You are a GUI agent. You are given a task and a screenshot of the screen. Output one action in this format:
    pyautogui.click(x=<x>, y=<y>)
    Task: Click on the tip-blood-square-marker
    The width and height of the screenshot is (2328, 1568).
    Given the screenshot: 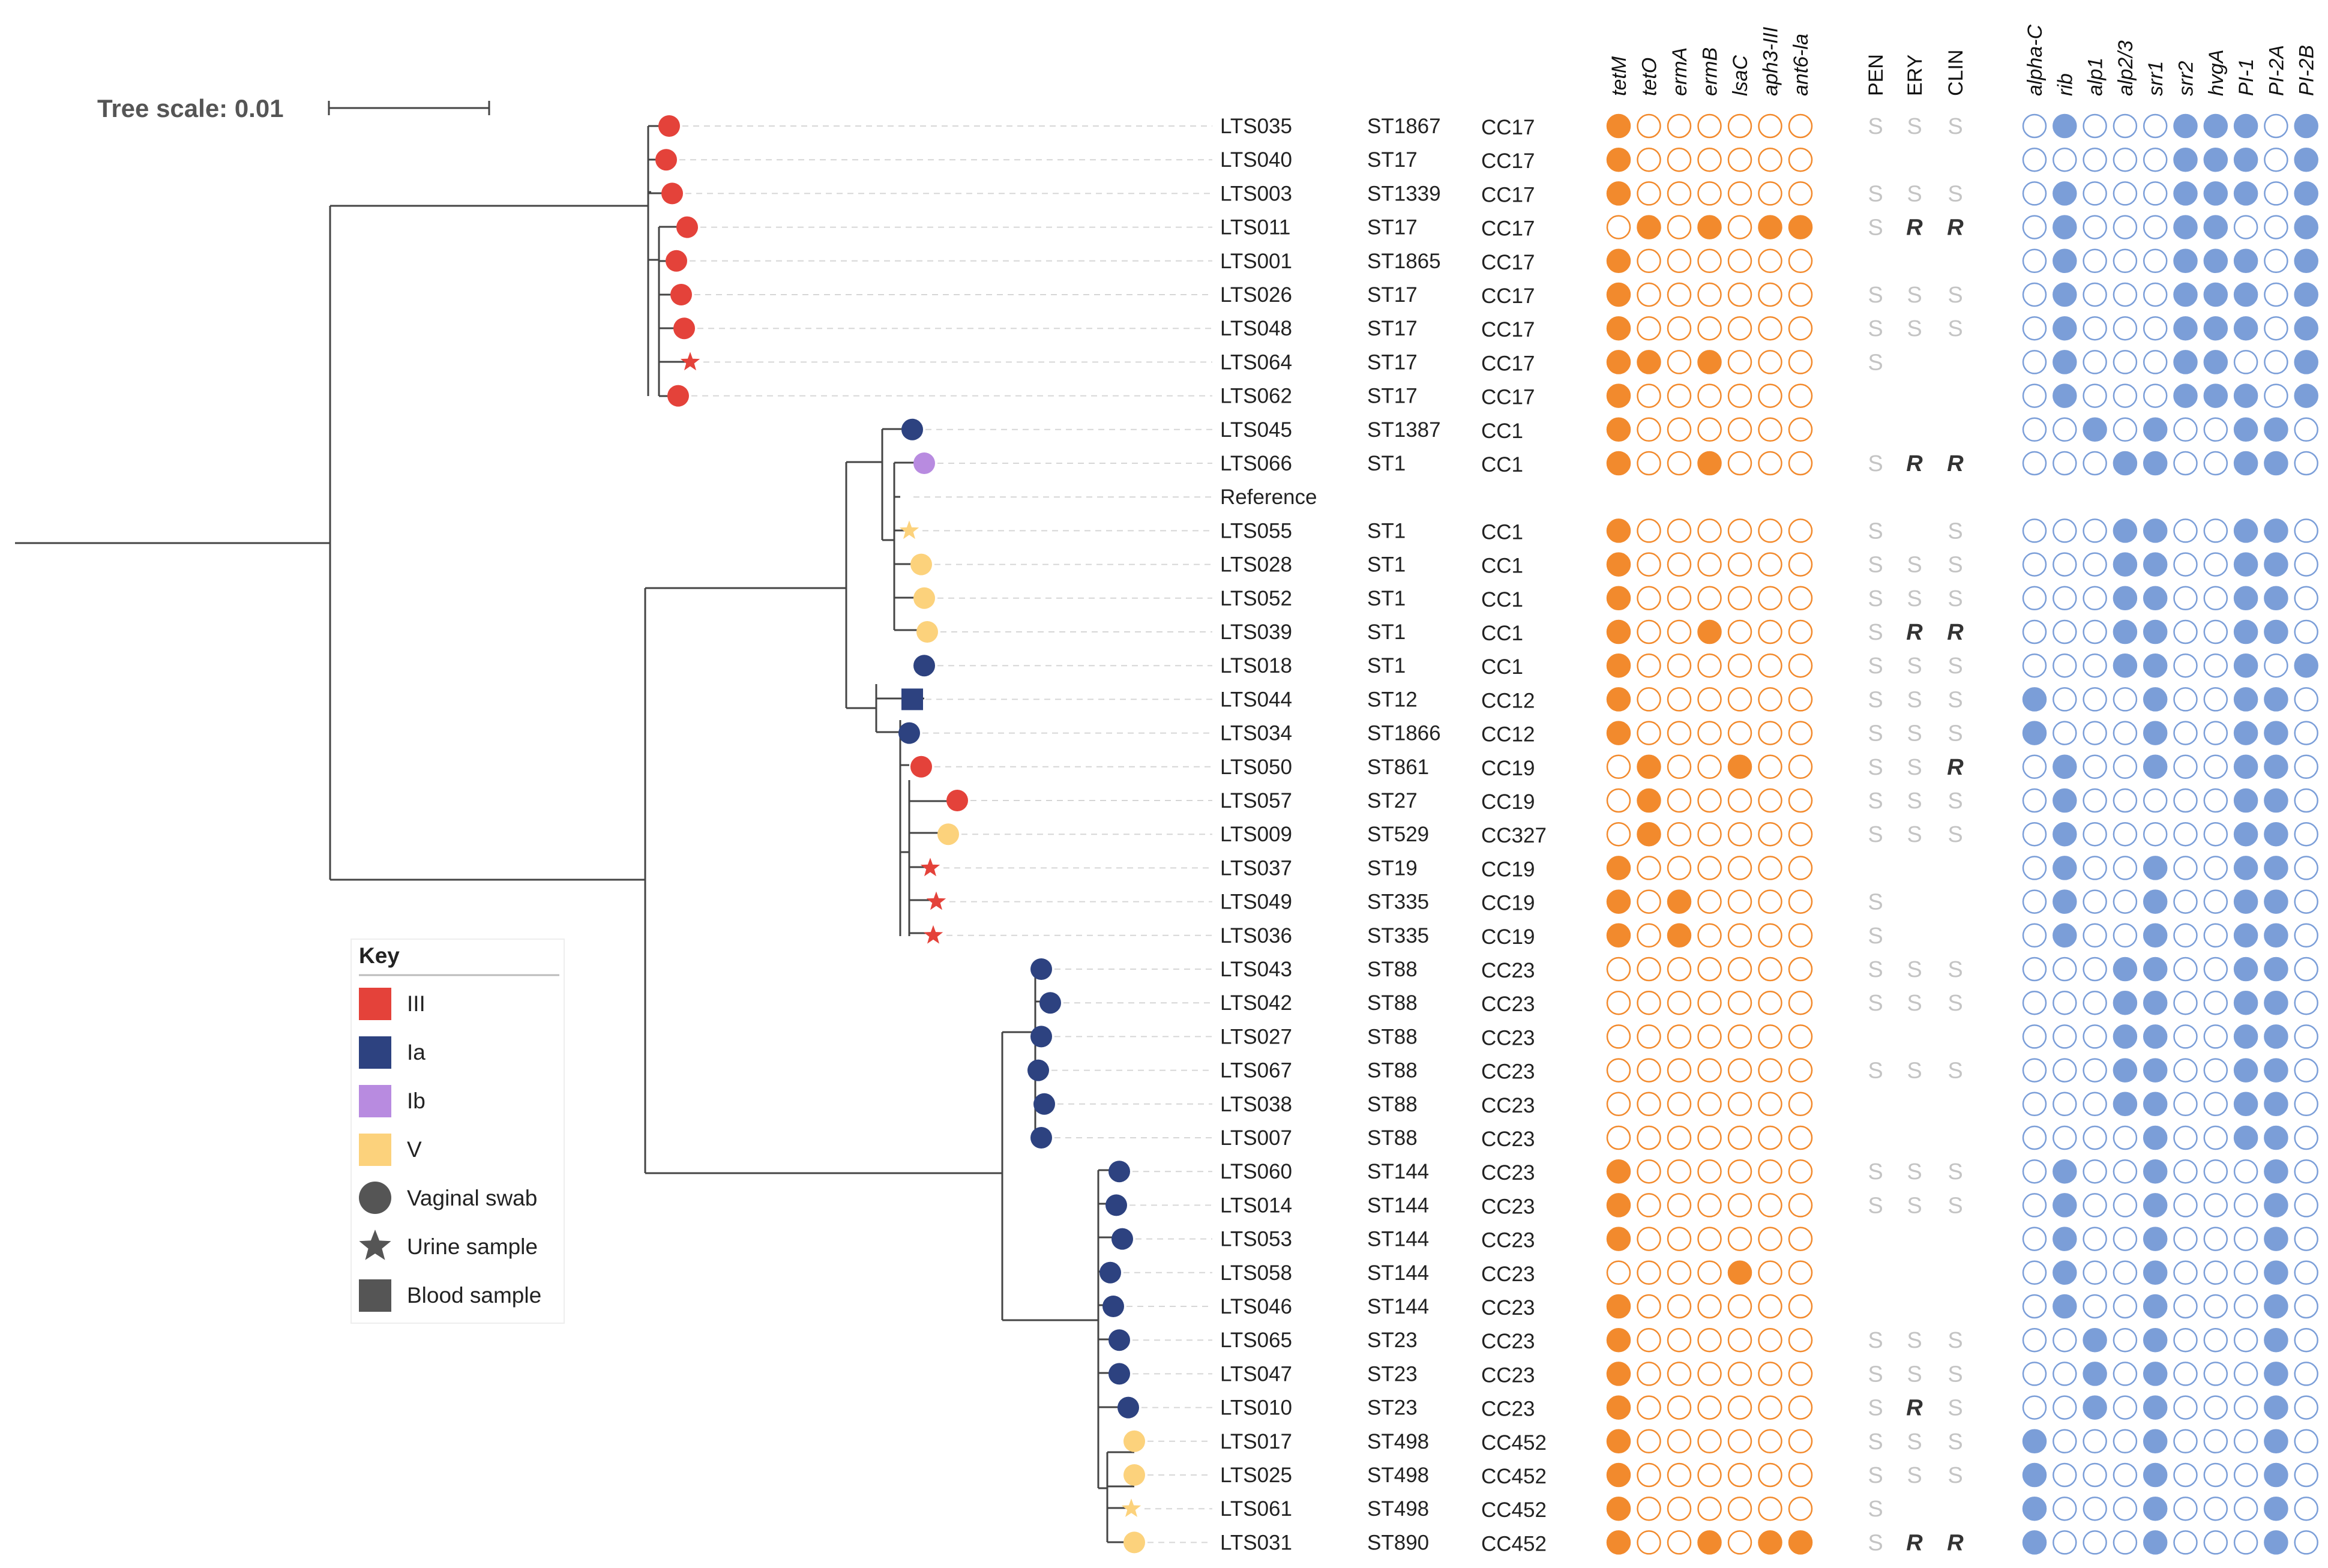 What is the action you would take?
    pyautogui.click(x=912, y=699)
    